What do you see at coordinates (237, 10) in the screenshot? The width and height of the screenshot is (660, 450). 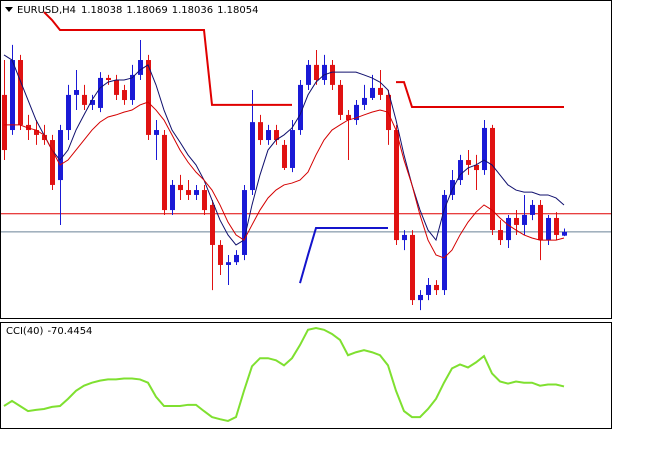 I see `last-close: 1.18054` at bounding box center [237, 10].